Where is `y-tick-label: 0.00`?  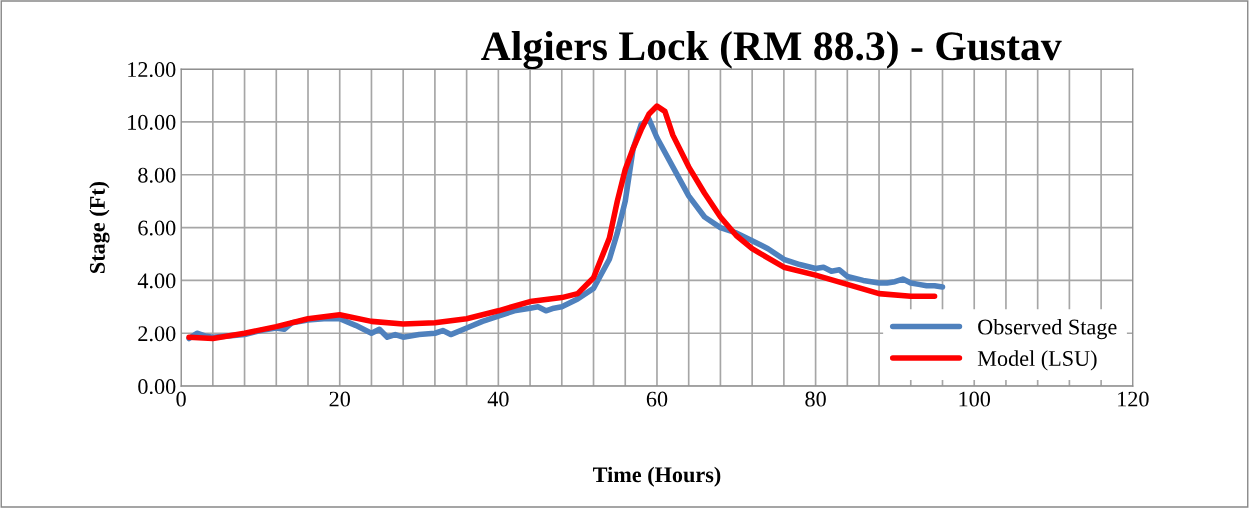 y-tick-label: 0.00 is located at coordinates (157, 387).